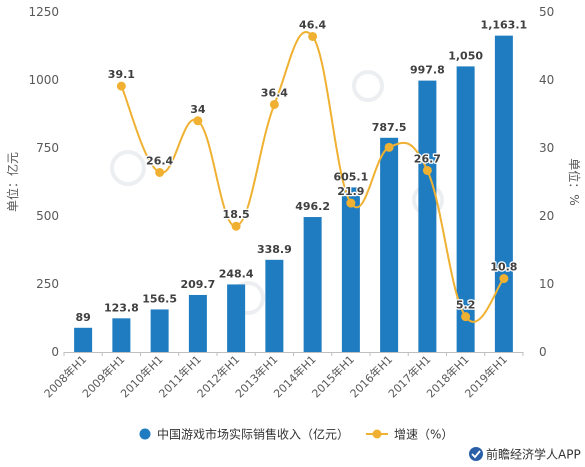  Describe the element at coordinates (389, 127) in the screenshot. I see `bar-value-label: 787.5` at that location.